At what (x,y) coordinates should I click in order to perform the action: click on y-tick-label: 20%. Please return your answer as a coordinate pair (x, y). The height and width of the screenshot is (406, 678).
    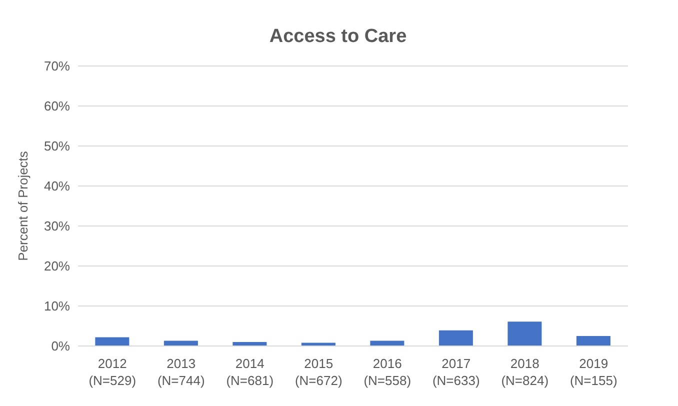
    Looking at the image, I should click on (57, 266).